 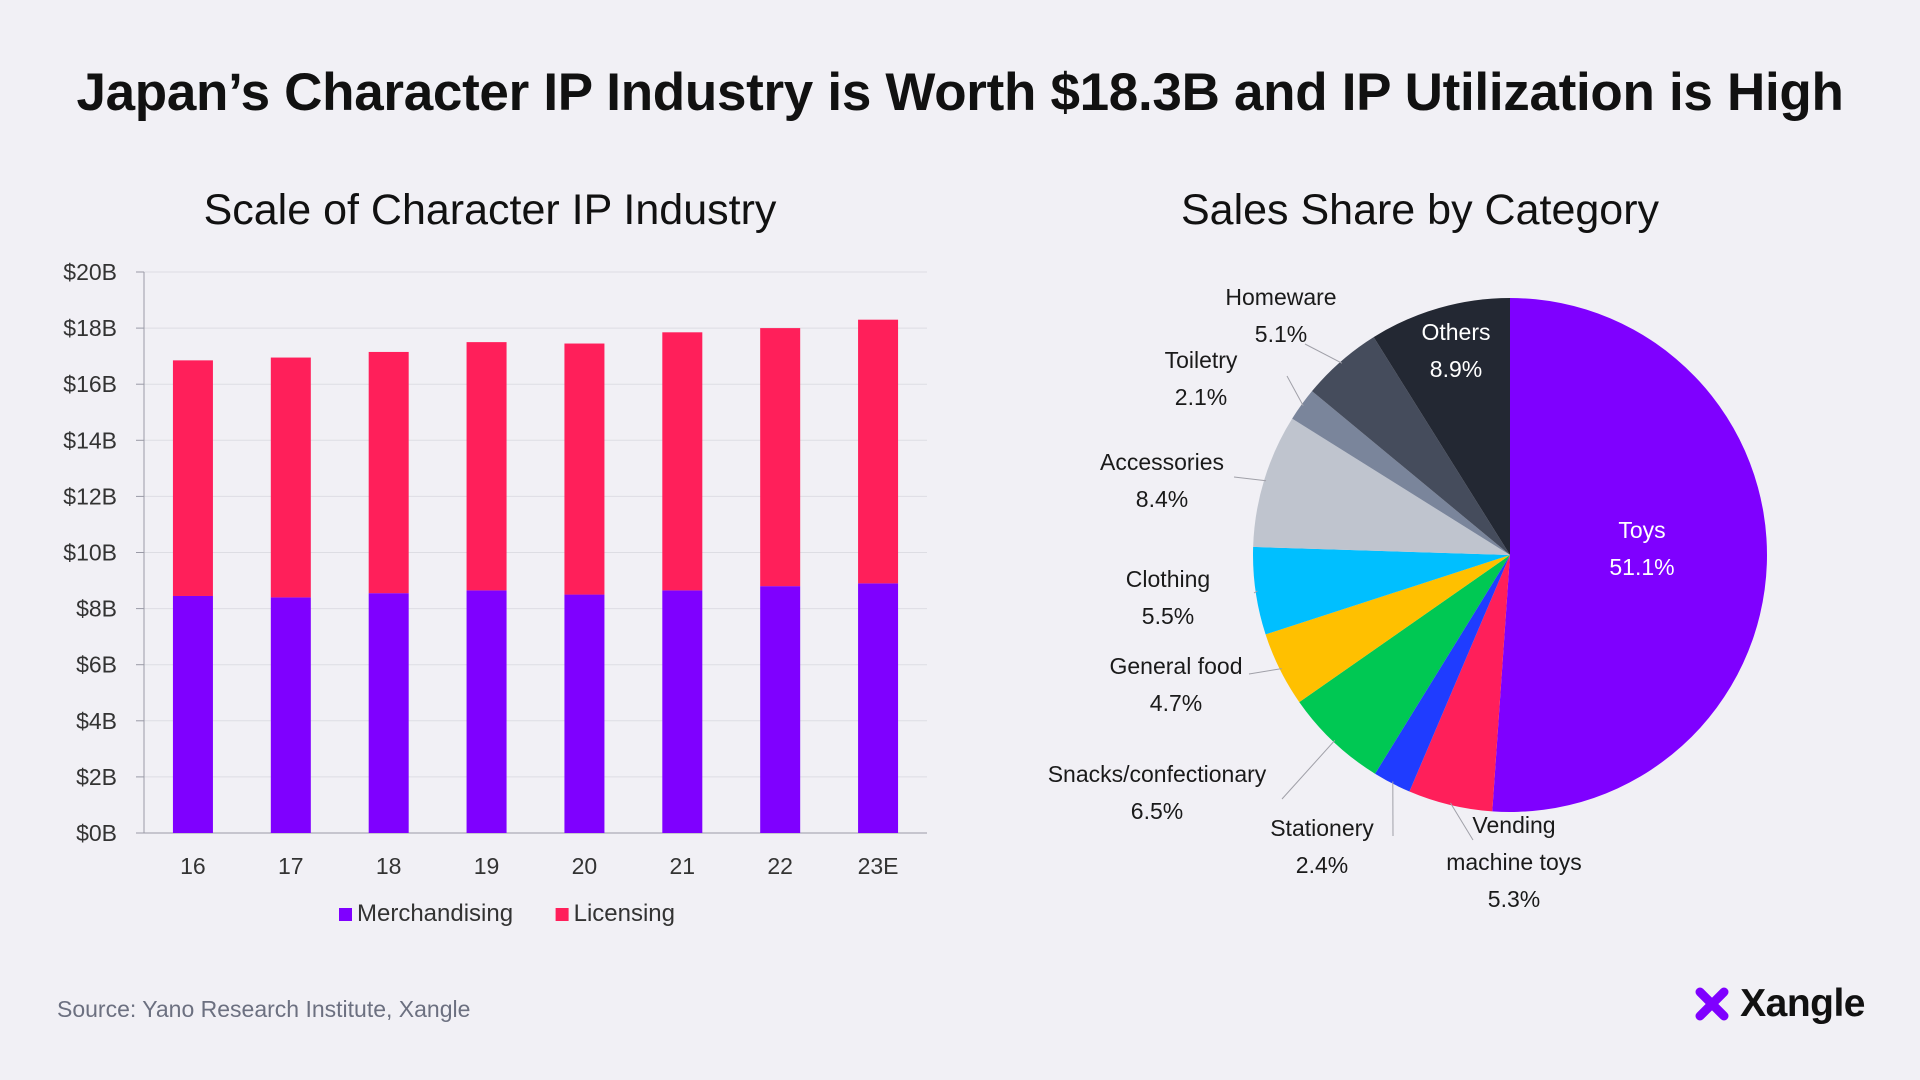 I want to click on logo-stroke, so click(x=1712, y=1004).